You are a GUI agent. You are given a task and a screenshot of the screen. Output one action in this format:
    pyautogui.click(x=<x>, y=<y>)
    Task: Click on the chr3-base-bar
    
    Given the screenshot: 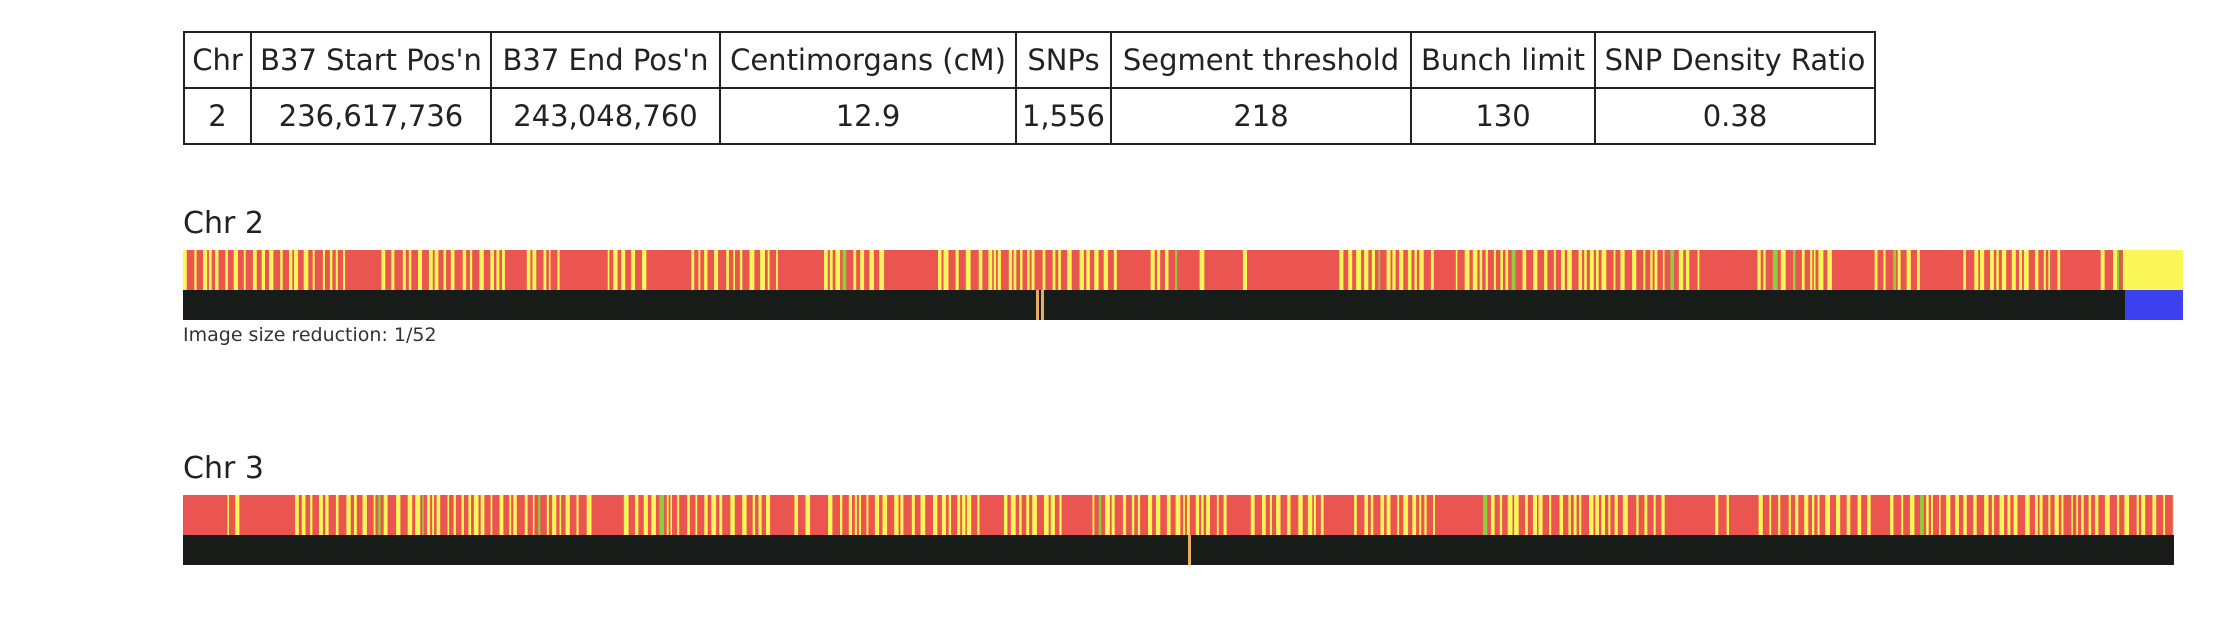 What is the action you would take?
    pyautogui.click(x=1178, y=550)
    